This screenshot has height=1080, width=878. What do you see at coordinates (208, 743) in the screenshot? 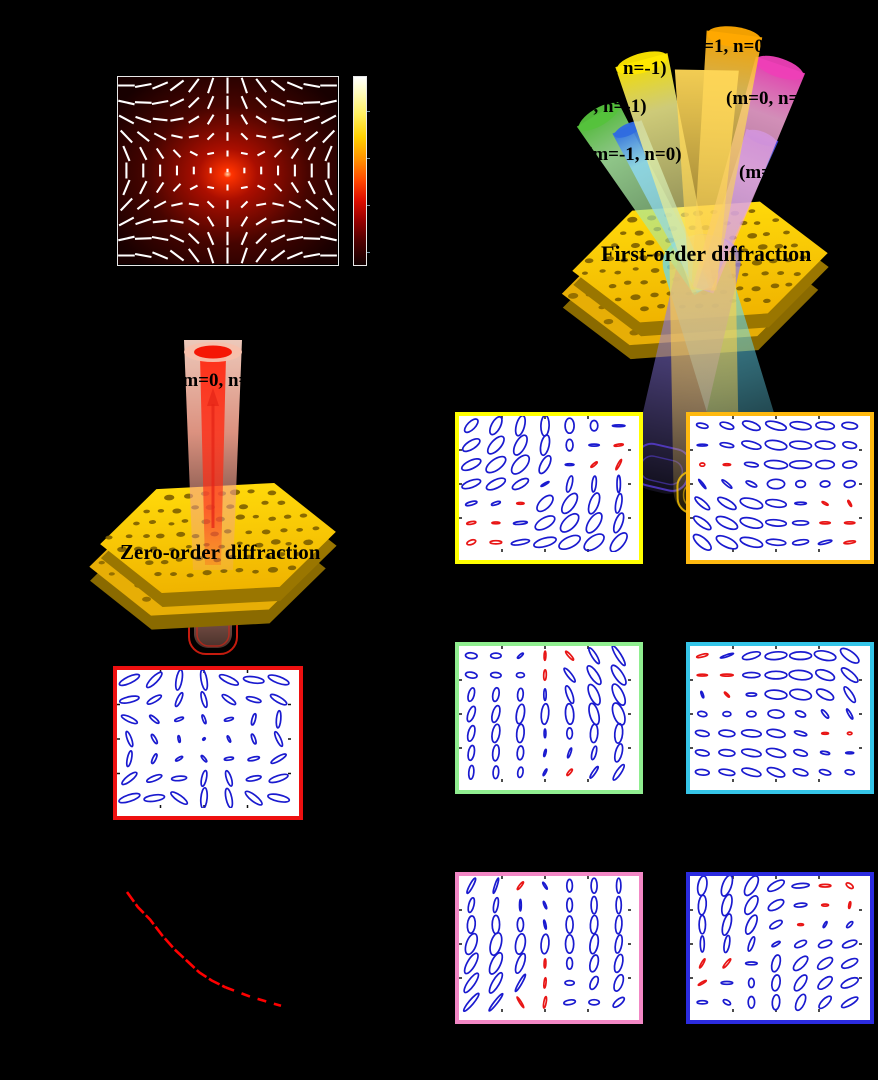
I see `ellipse-panel-zero-order` at bounding box center [208, 743].